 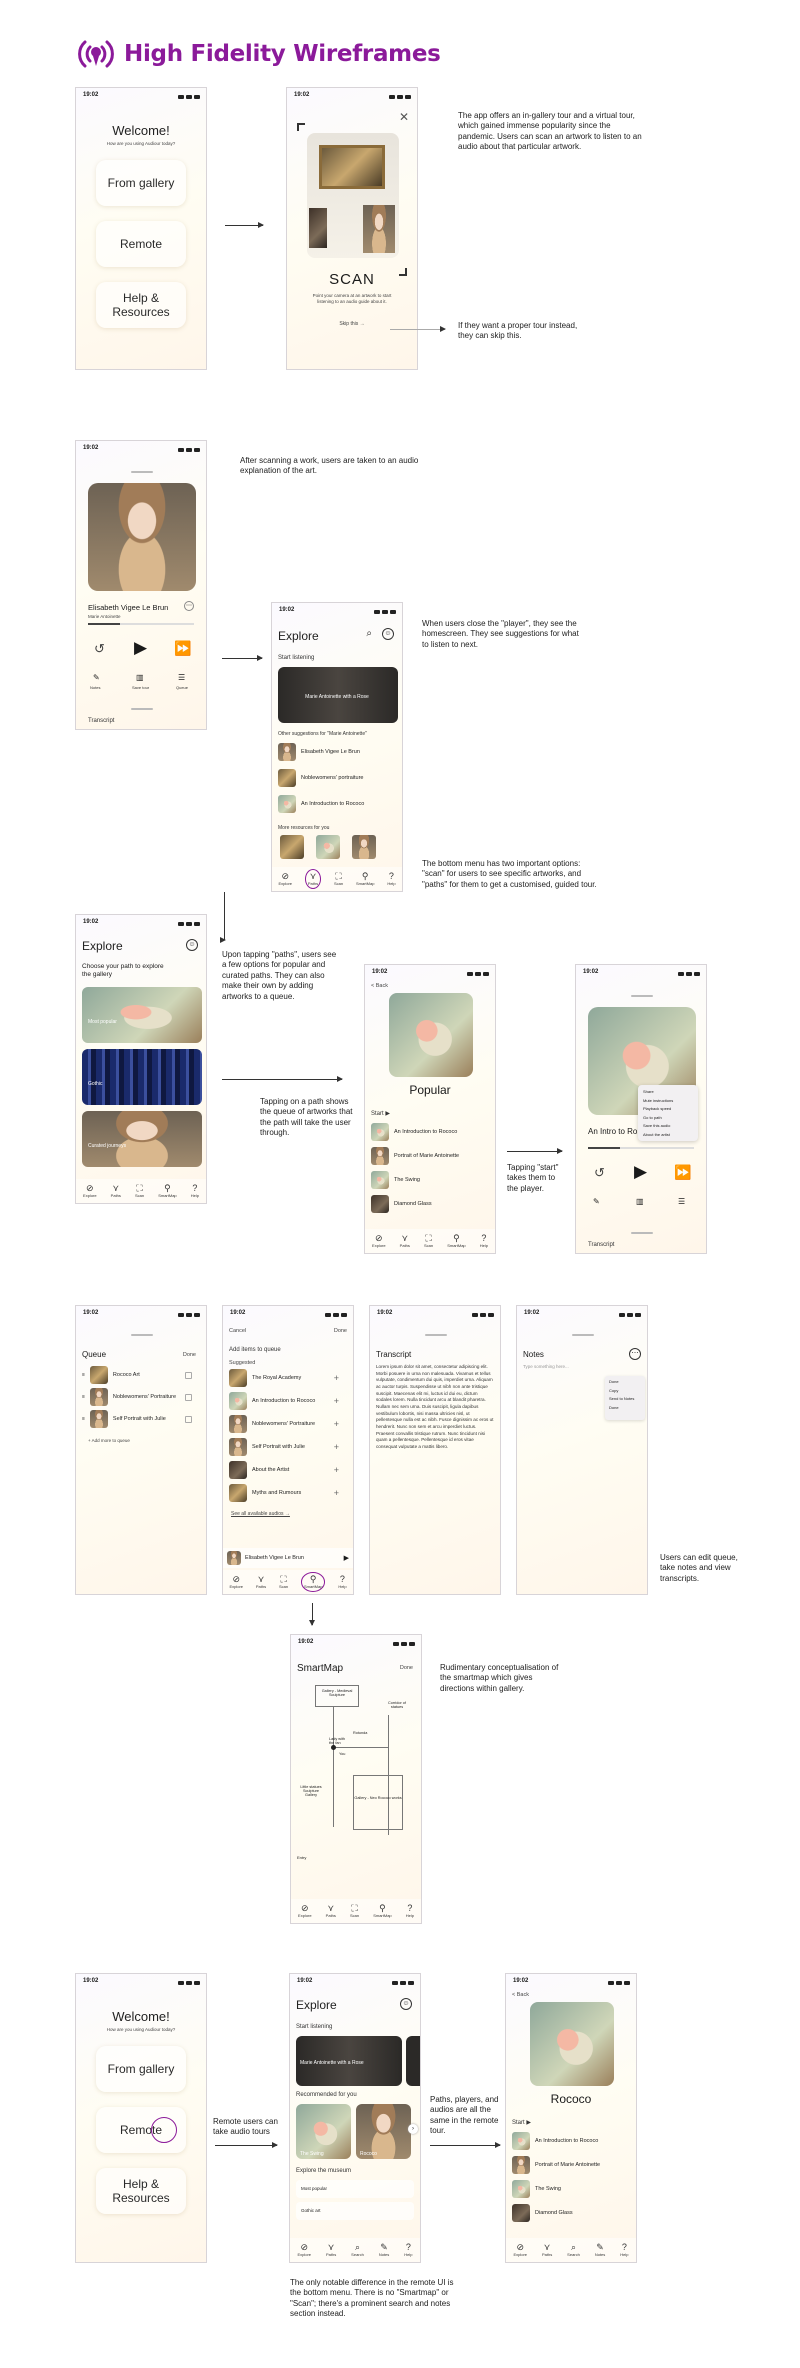 What do you see at coordinates (141, 1397) in the screenshot?
I see `queue-row: ≡ Noblewomens' Portraiture` at bounding box center [141, 1397].